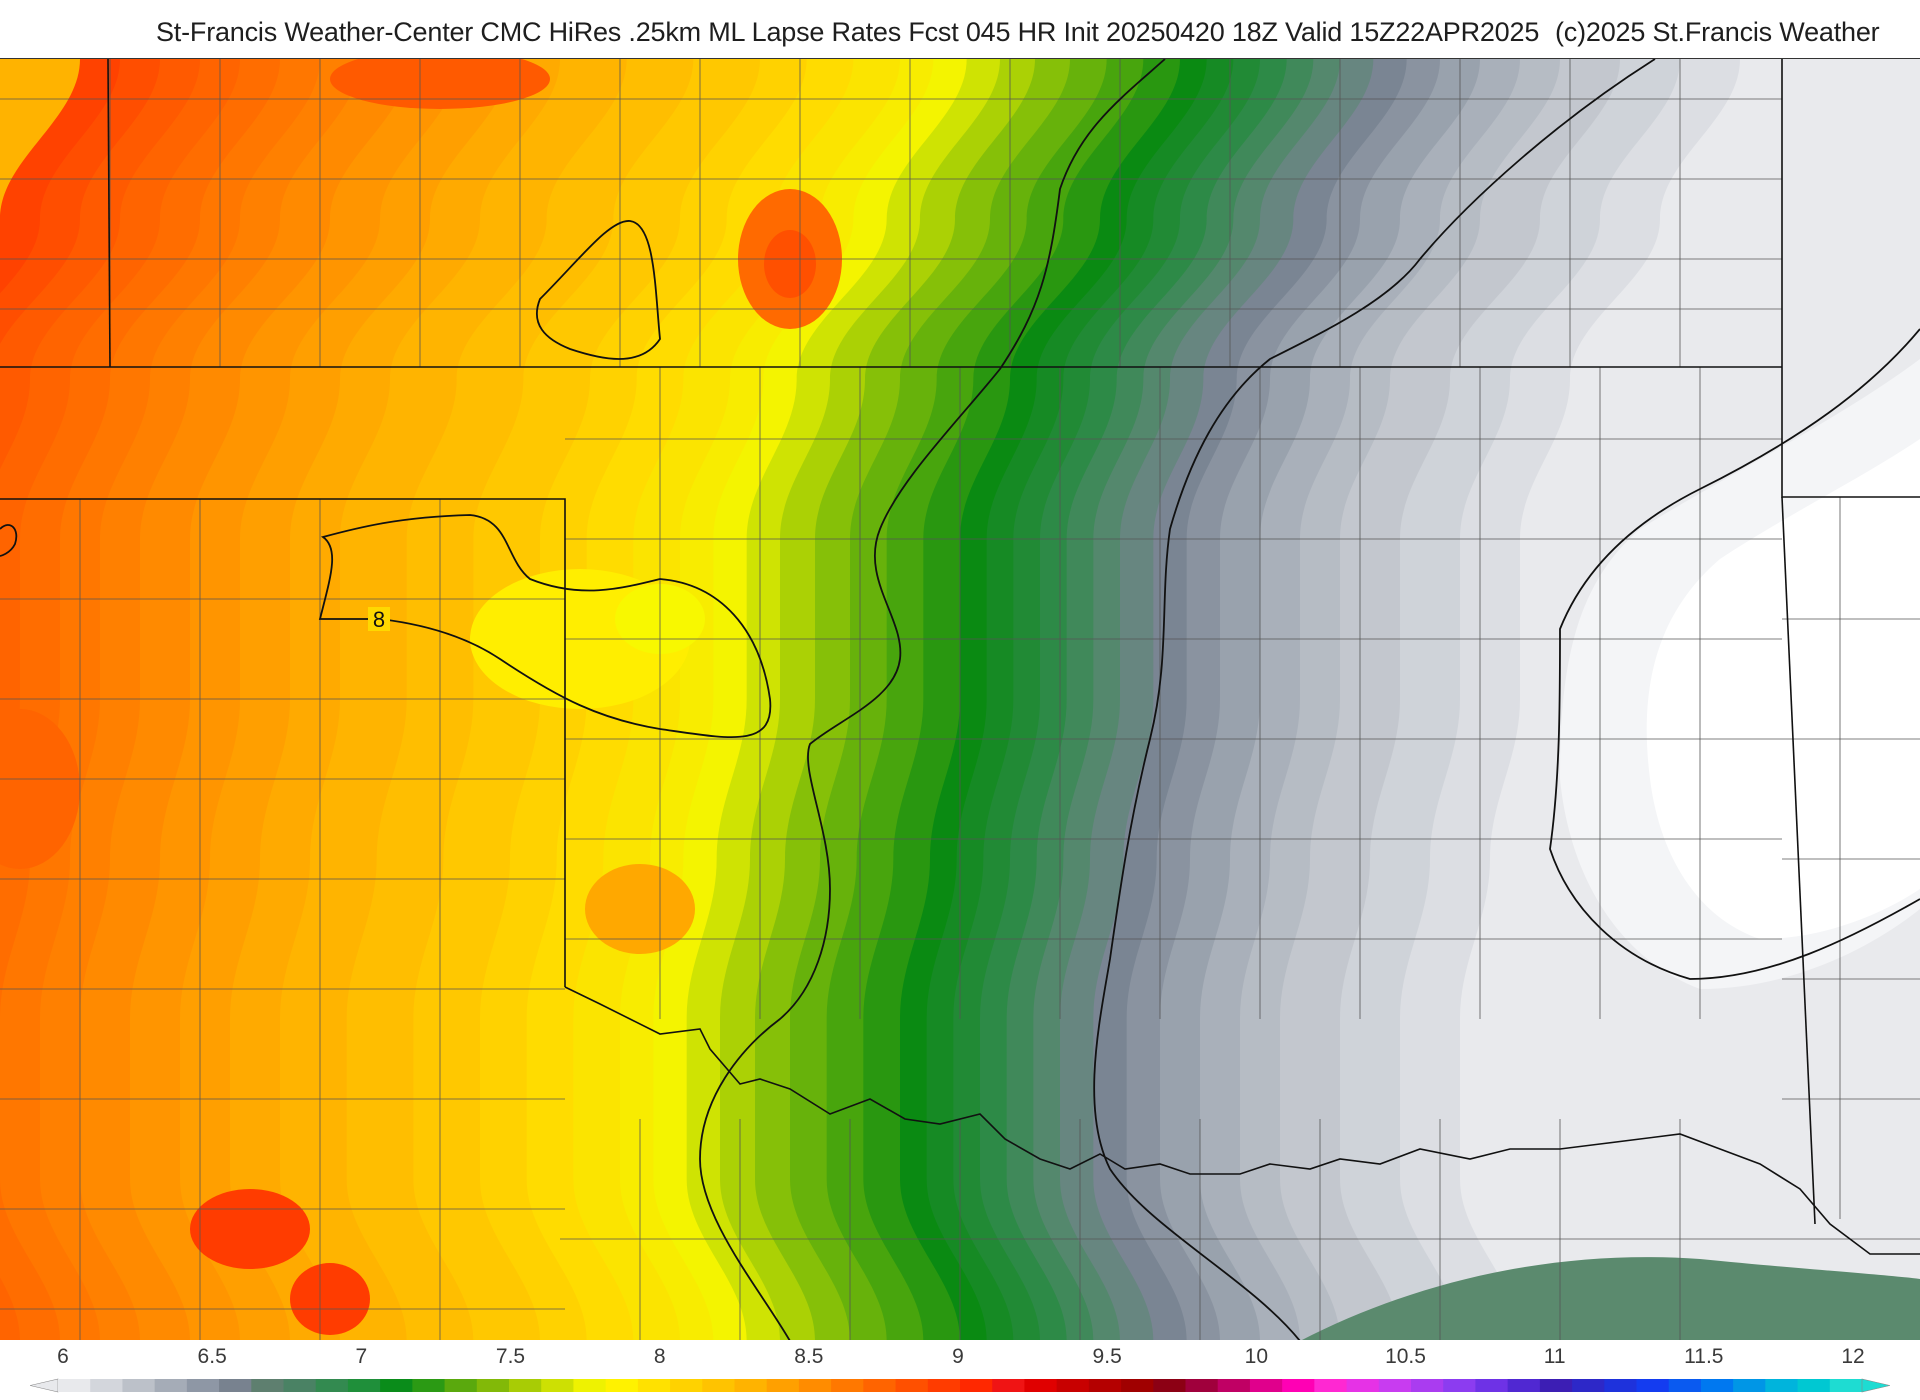  I want to click on legend-tick-label: 6, so click(63, 1356).